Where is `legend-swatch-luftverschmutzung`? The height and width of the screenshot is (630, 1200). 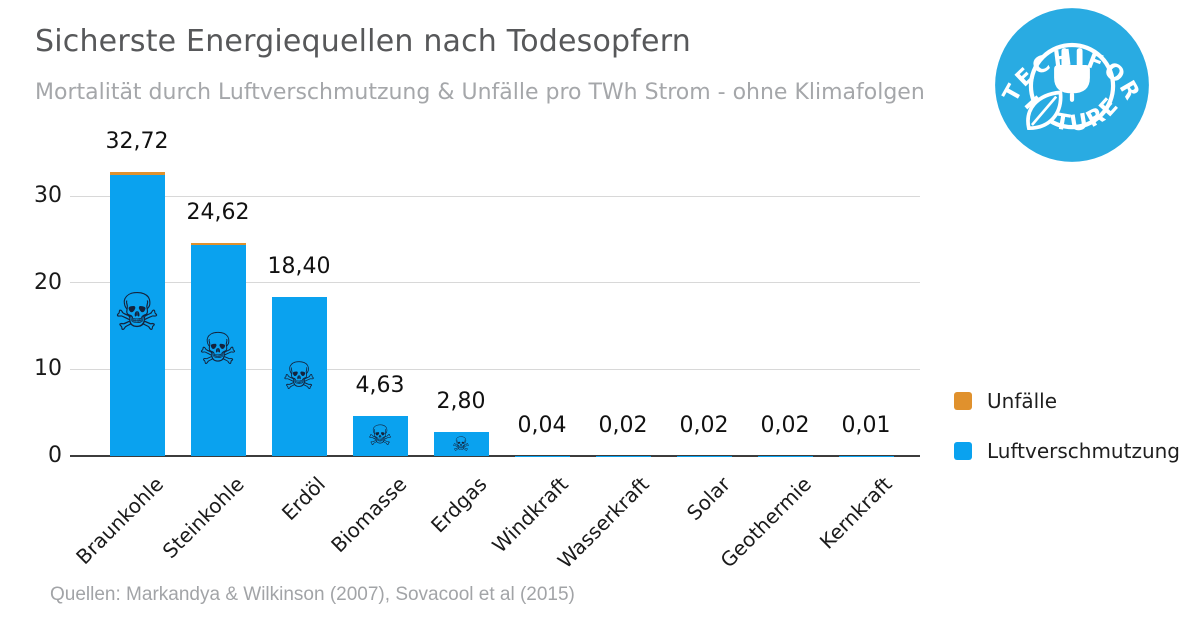 legend-swatch-luftverschmutzung is located at coordinates (963, 451).